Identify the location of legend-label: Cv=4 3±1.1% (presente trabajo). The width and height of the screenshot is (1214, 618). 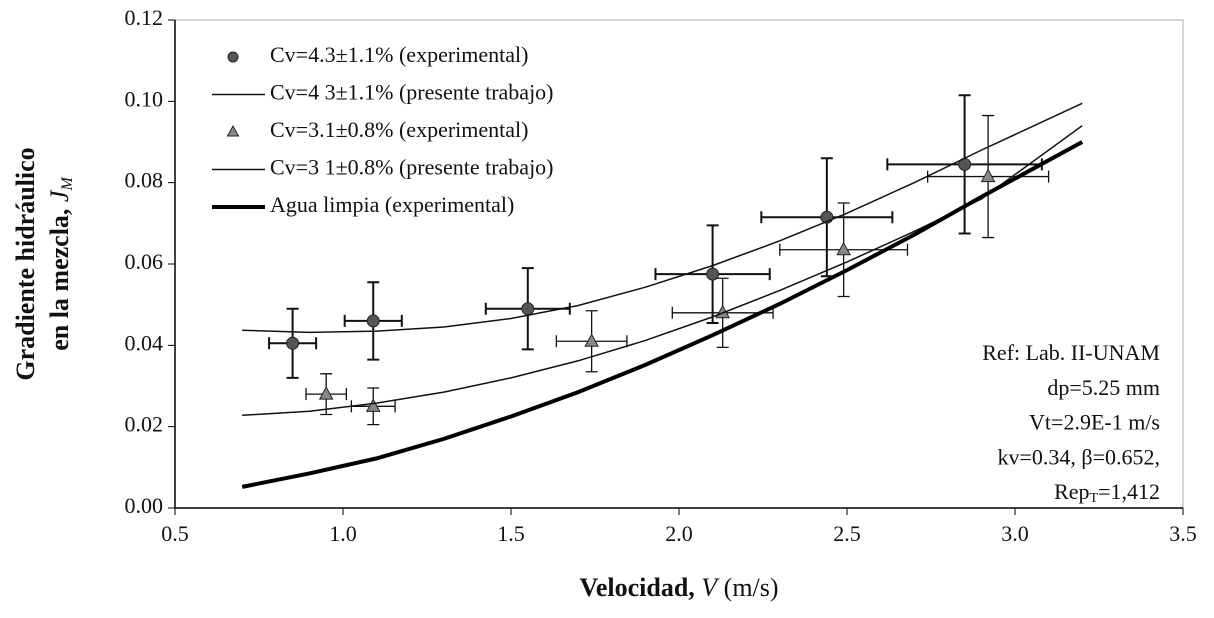
(412, 92).